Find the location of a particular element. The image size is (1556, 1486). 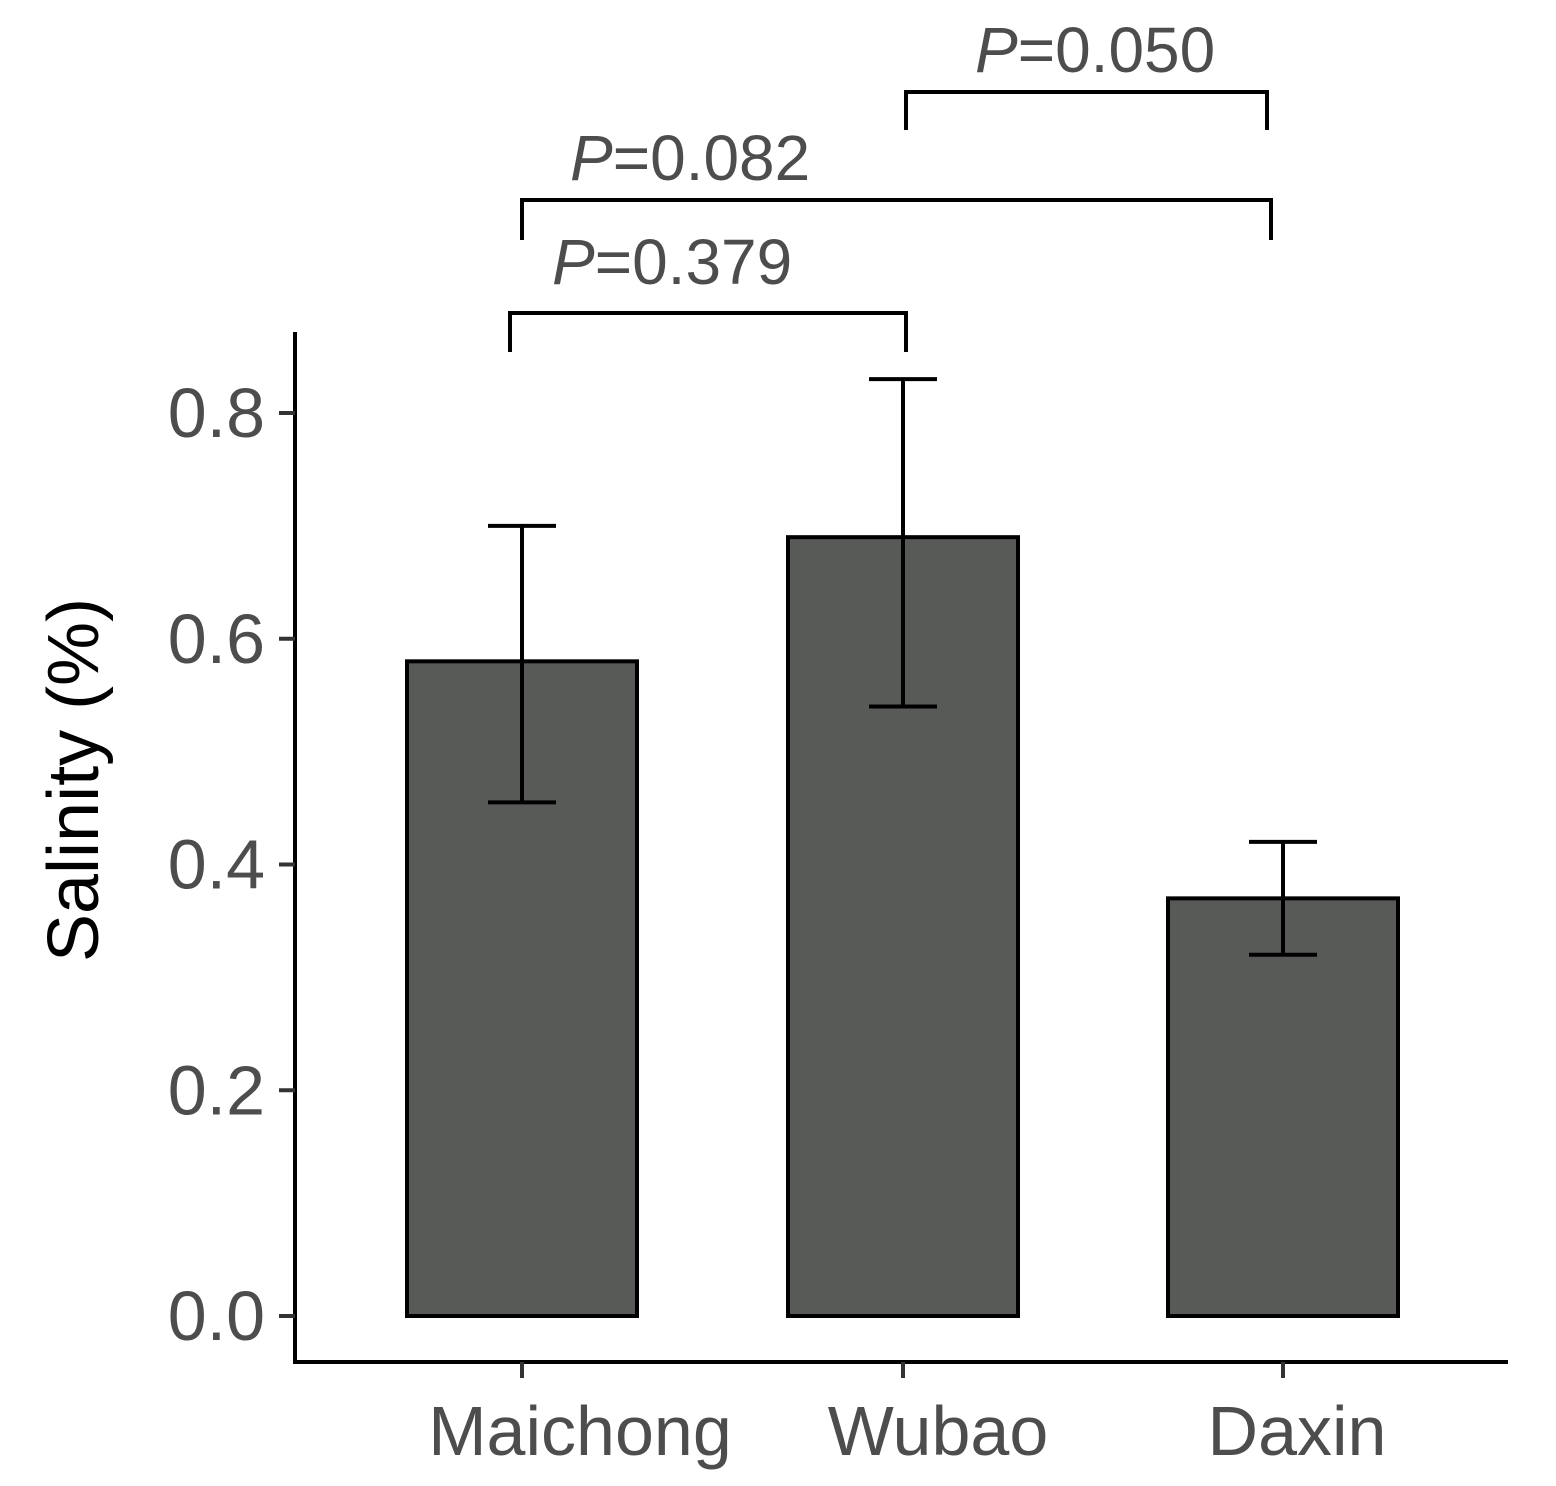

x-tick-label: Maichong is located at coordinates (580, 1431).